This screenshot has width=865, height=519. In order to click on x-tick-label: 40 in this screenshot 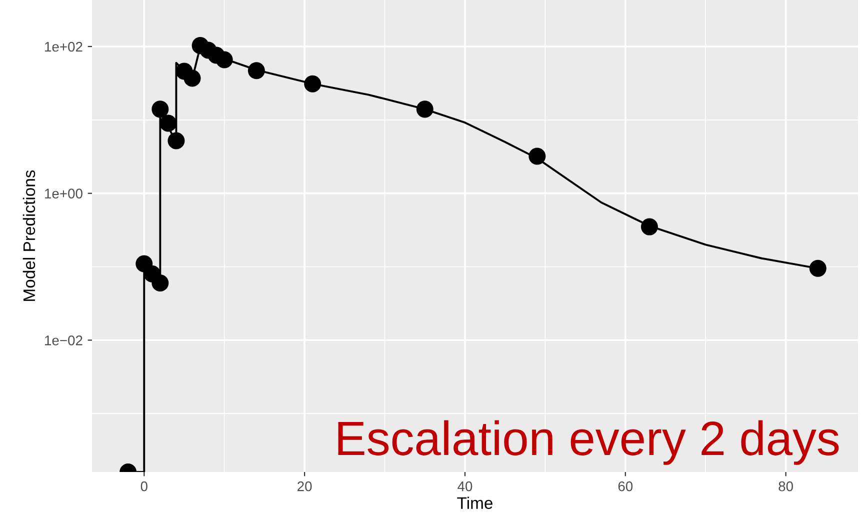, I will do `click(465, 486)`.